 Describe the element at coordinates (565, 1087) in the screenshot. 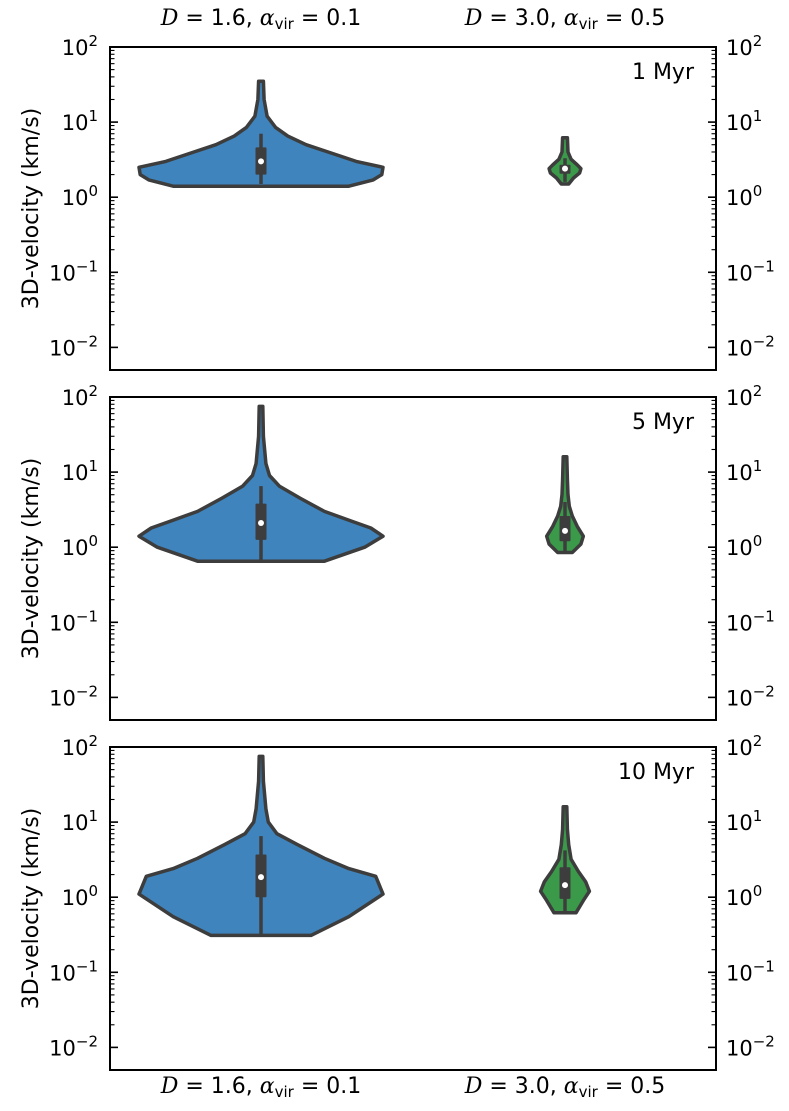

I see `category-label-bottom: D = 3.0, αvir = 0.5` at that location.